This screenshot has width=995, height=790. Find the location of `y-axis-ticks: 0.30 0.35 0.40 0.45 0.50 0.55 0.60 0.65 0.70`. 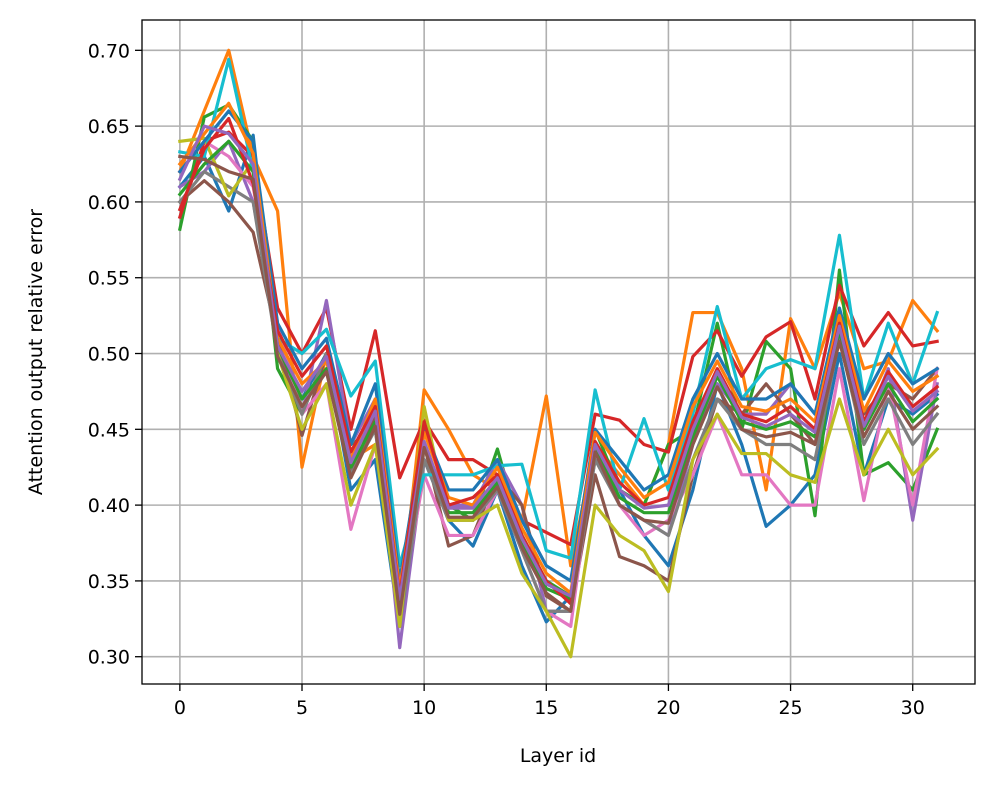

y-axis-ticks: 0.30 0.35 0.40 0.45 0.50 0.55 0.60 0.65 0.70 is located at coordinates (115, 354).